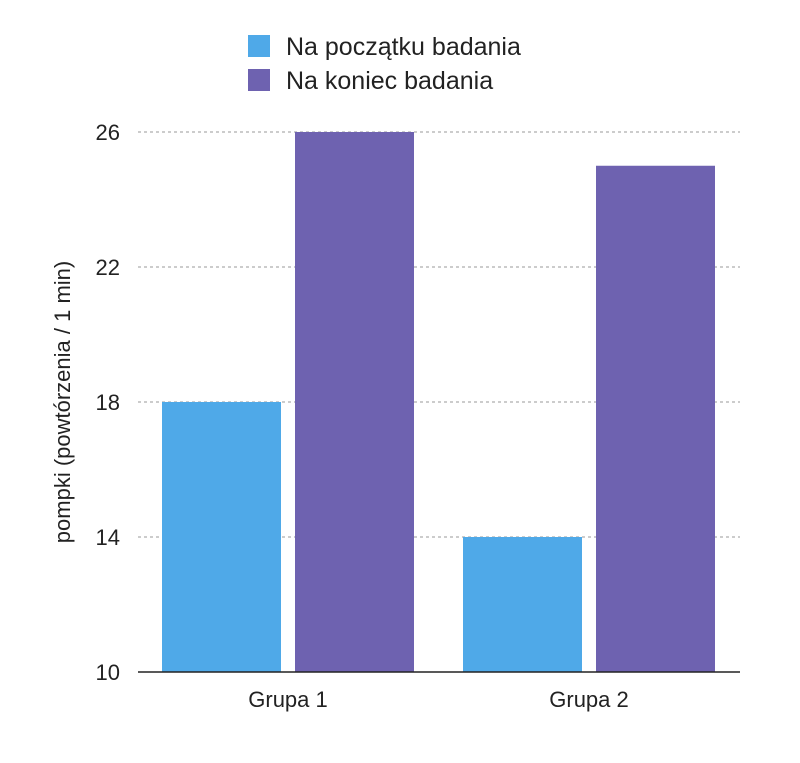 The height and width of the screenshot is (763, 800). What do you see at coordinates (62, 402) in the screenshot?
I see `y-axis-label: pompki (powtórzenia / 1 min)` at bounding box center [62, 402].